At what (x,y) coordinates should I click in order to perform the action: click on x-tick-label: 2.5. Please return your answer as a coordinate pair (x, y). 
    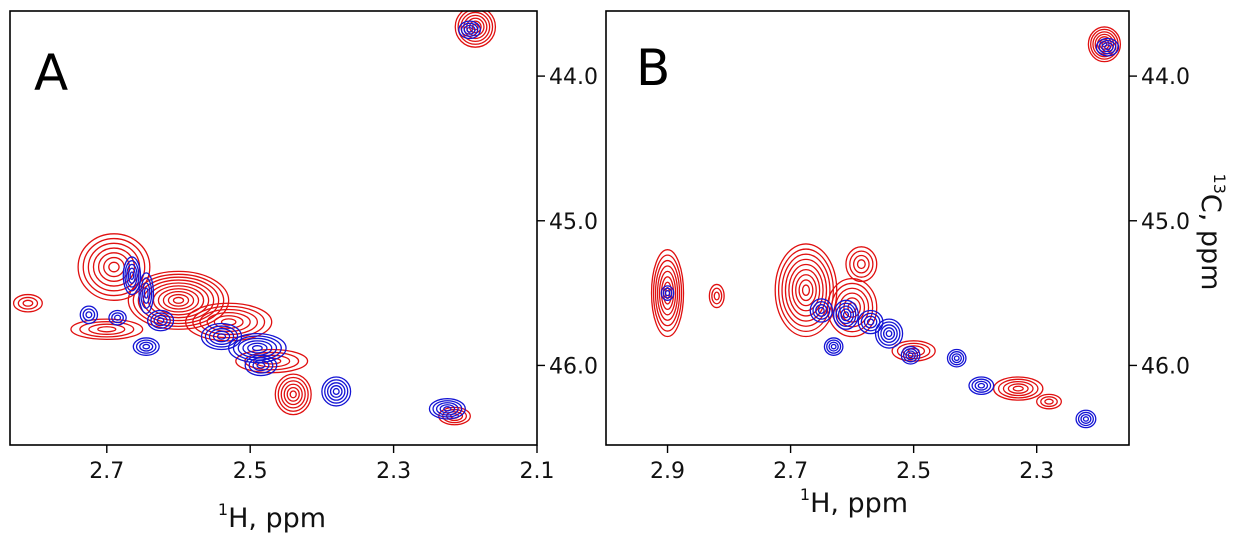
    Looking at the image, I should click on (250, 471).